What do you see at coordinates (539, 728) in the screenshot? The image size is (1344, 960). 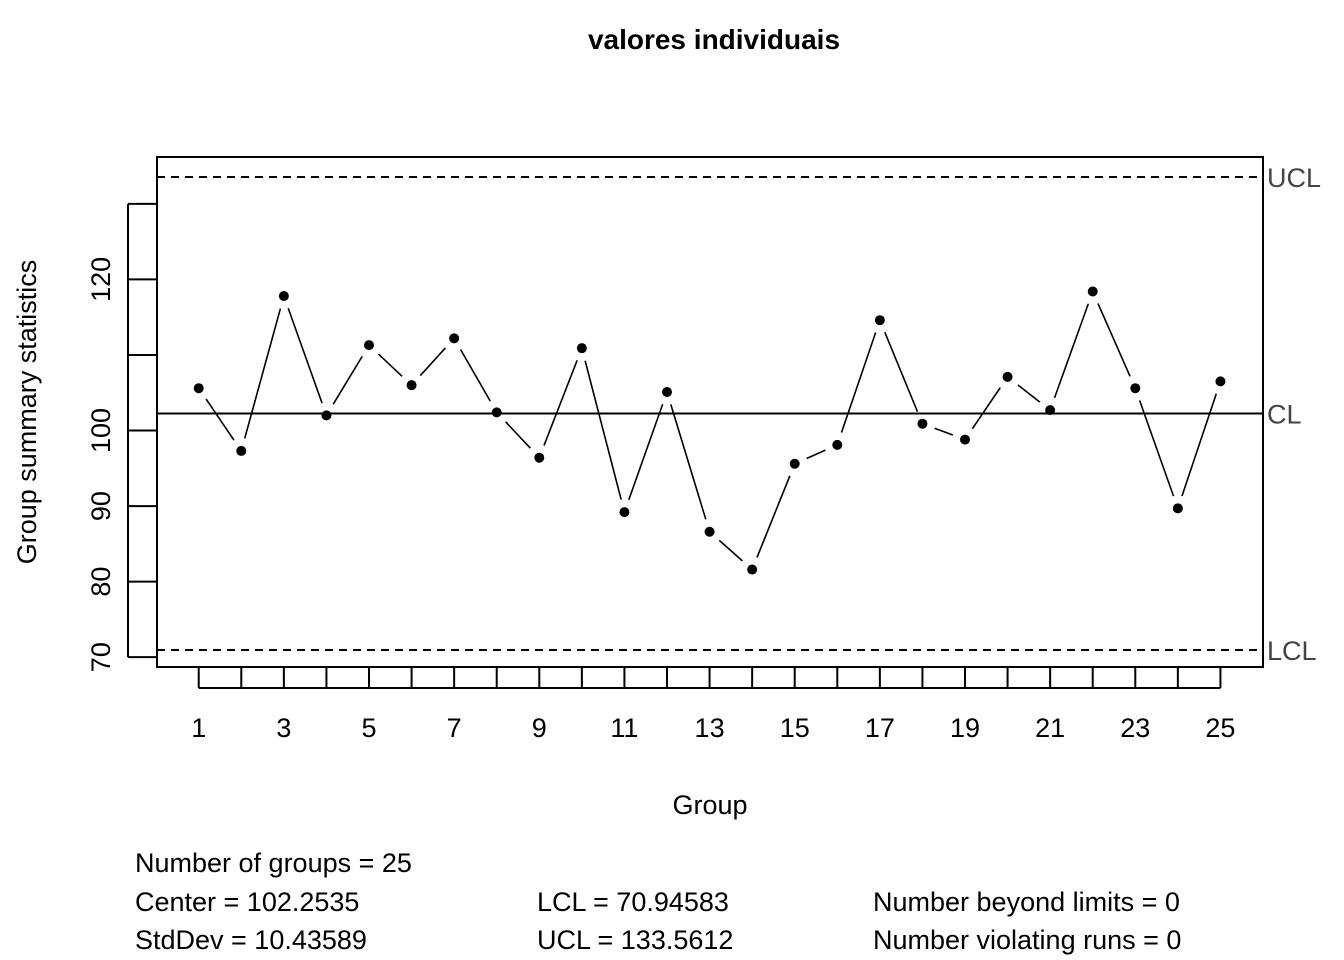 I see `x-tick-label: 9` at bounding box center [539, 728].